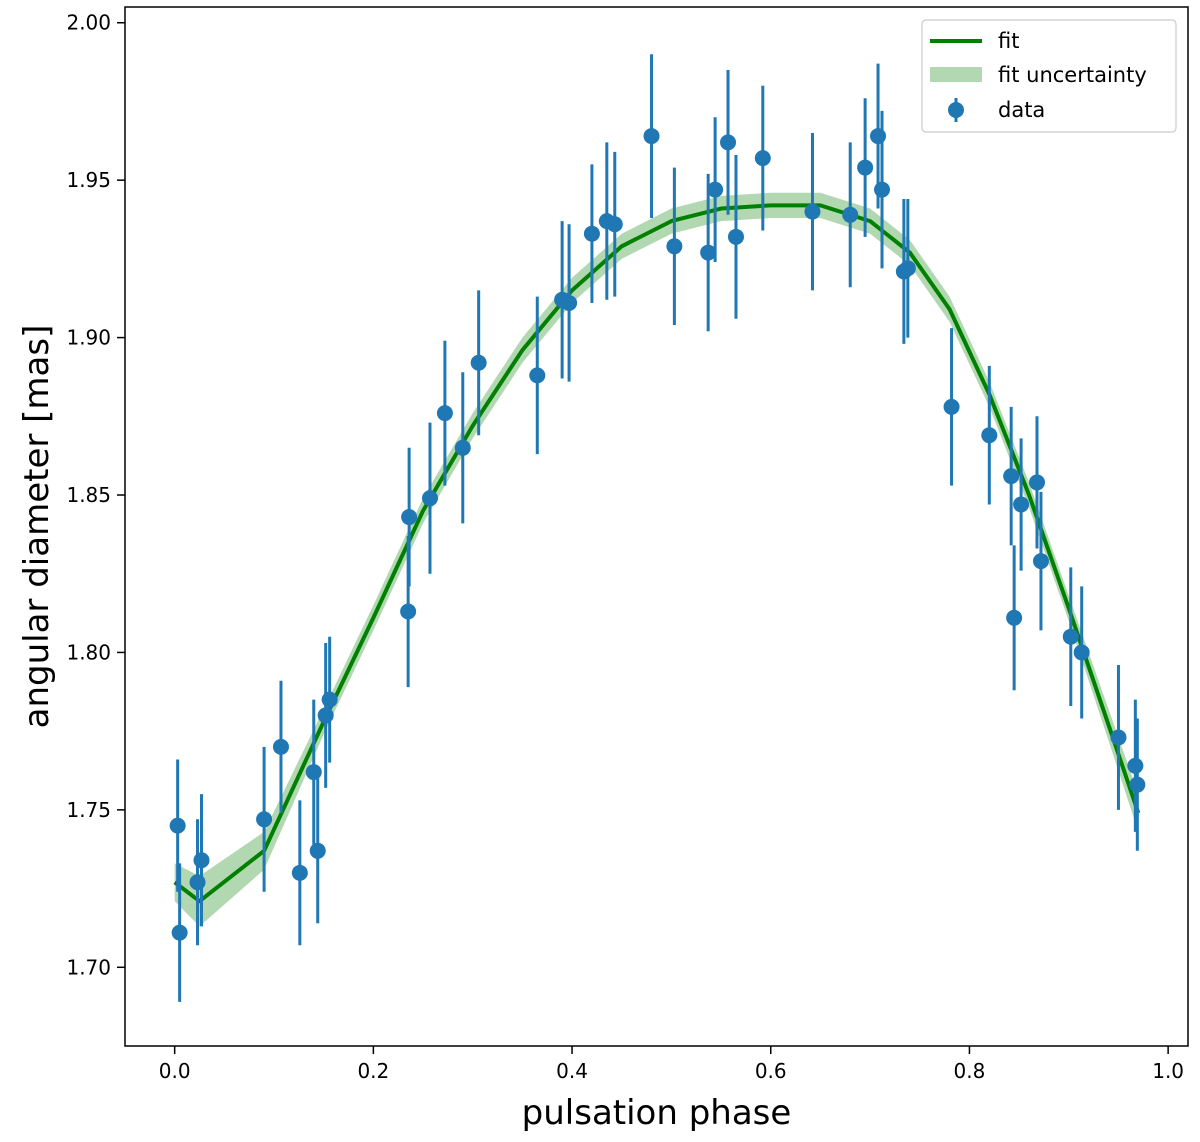  What do you see at coordinates (671, 1064) in the screenshot?
I see `x-axis: 0.0 0.2 0.4 0.6 0.8 1.0` at bounding box center [671, 1064].